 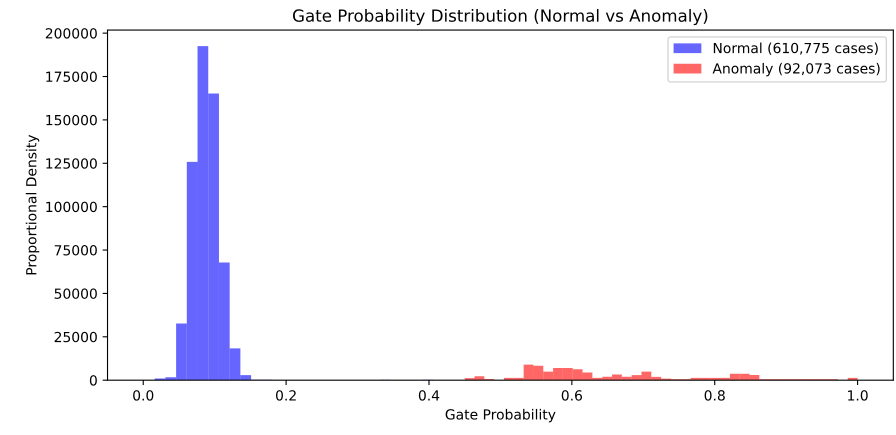 What do you see at coordinates (572, 395) in the screenshot?
I see `x-tick-label: 0.6` at bounding box center [572, 395].